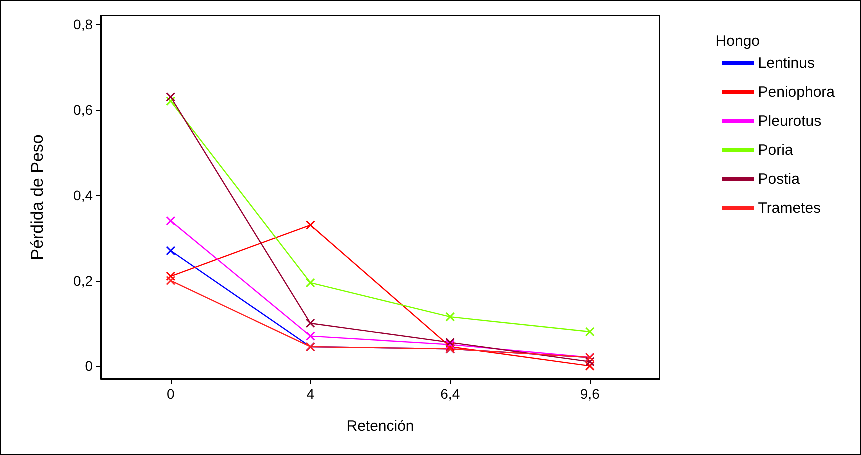 The width and height of the screenshot is (861, 455). What do you see at coordinates (779, 179) in the screenshot?
I see `legend-label: Postia` at bounding box center [779, 179].